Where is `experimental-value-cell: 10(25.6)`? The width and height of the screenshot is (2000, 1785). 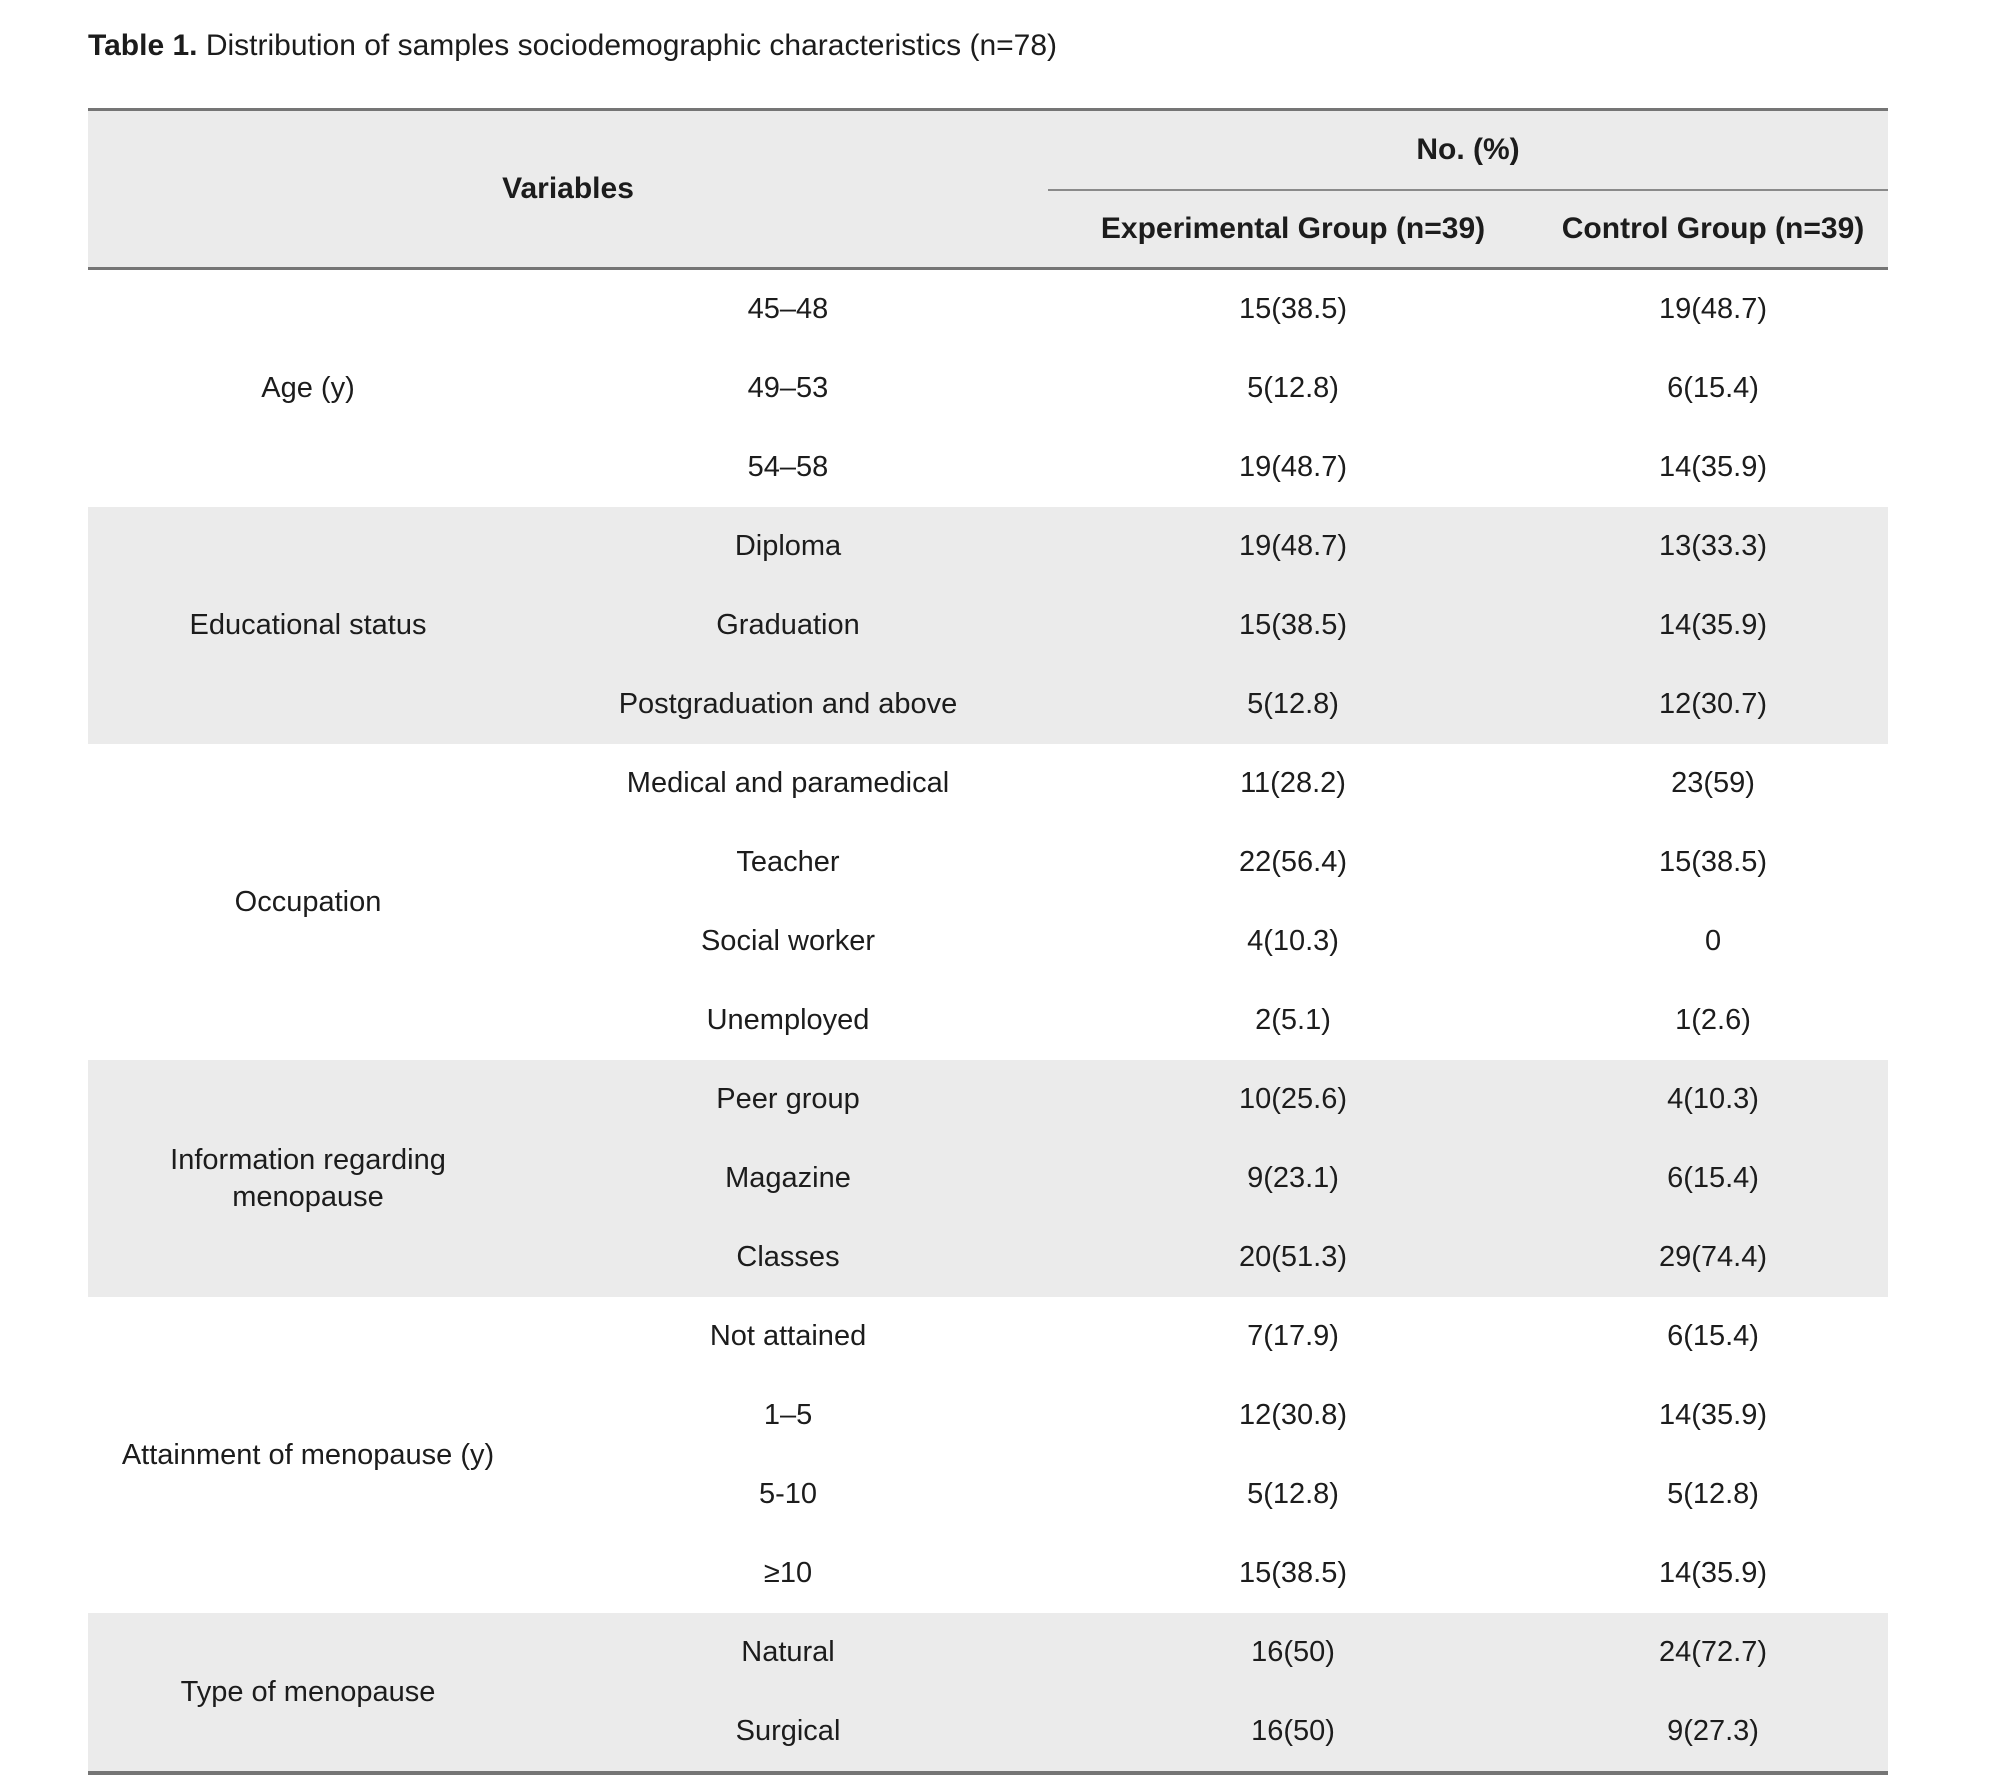 experimental-value-cell: 10(25.6) is located at coordinates (1293, 1099).